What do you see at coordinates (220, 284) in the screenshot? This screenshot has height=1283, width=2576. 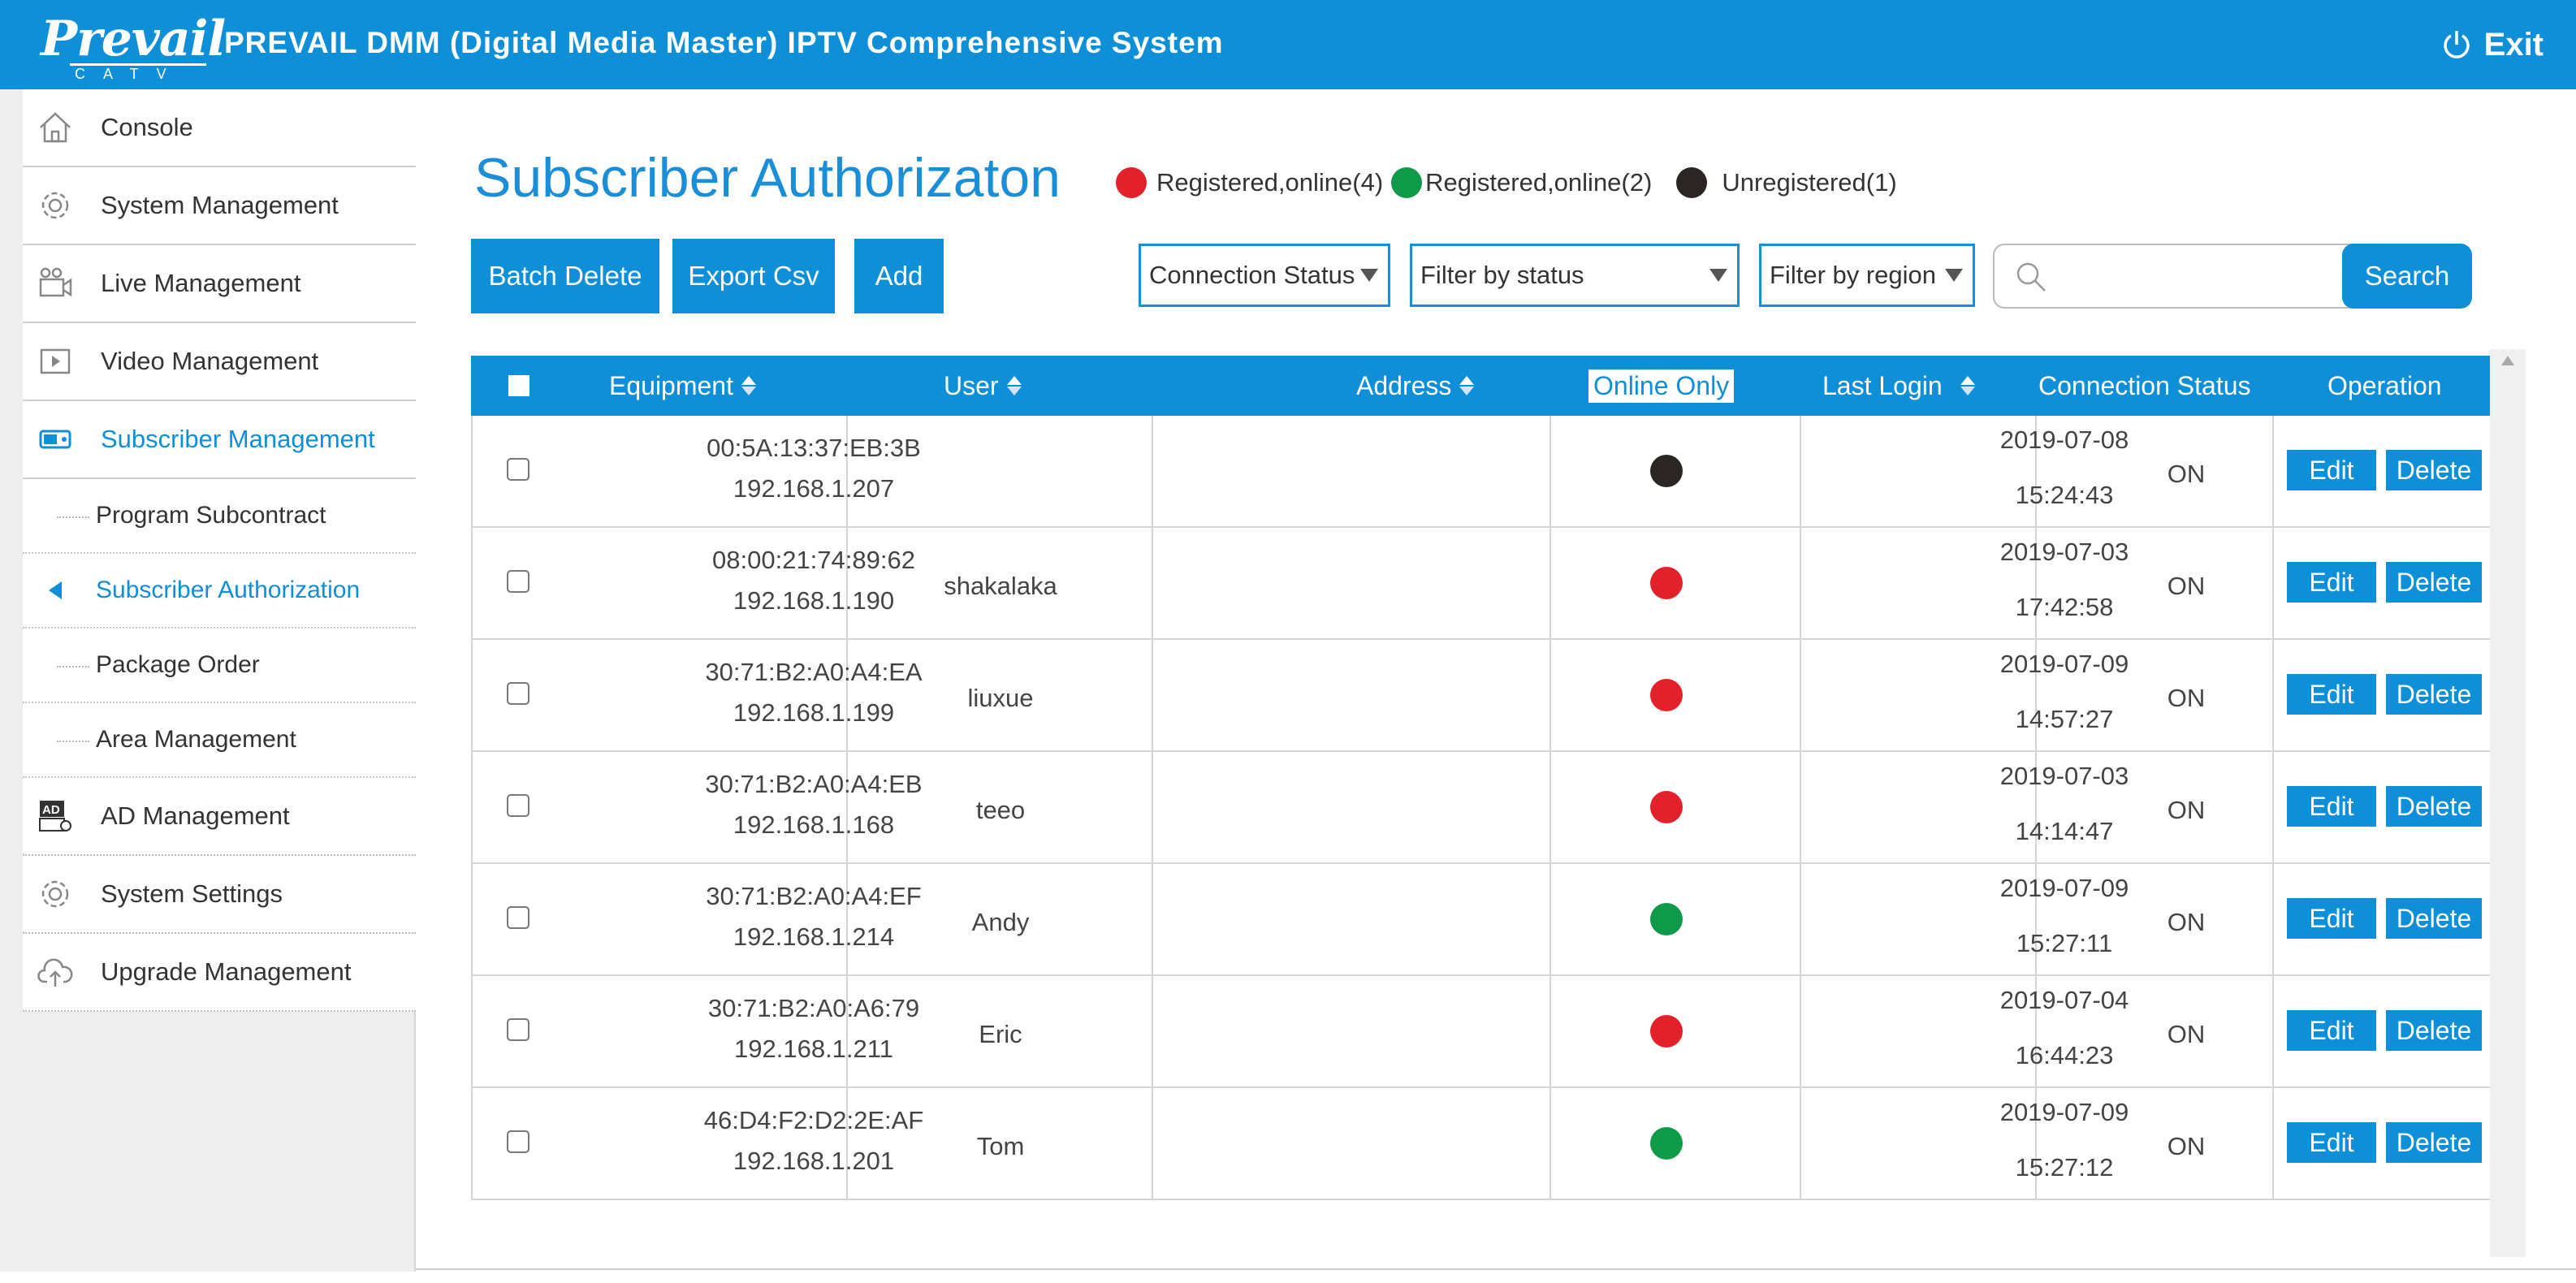 I see `sidebar-item-live-management: Live Management` at bounding box center [220, 284].